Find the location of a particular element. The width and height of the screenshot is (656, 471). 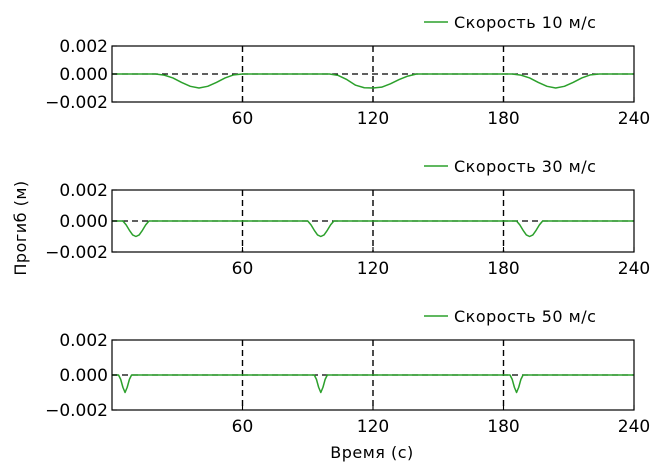

y-axis-label: Прогиб (м) is located at coordinates (20, 227).